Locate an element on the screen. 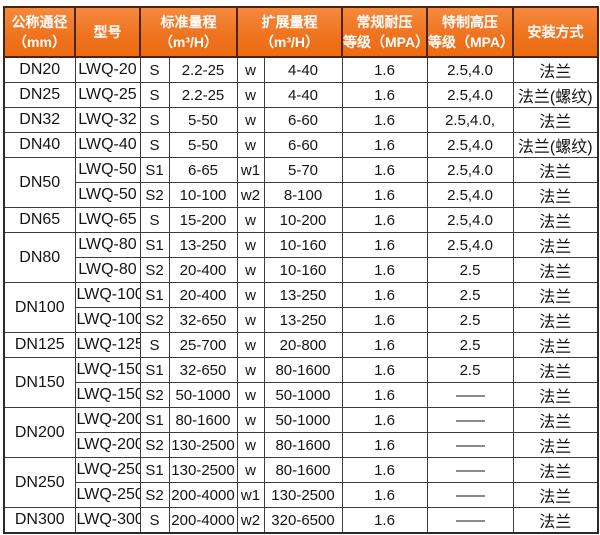 The height and width of the screenshot is (535, 600). ext-range-cell: 5-70 is located at coordinates (303, 170).